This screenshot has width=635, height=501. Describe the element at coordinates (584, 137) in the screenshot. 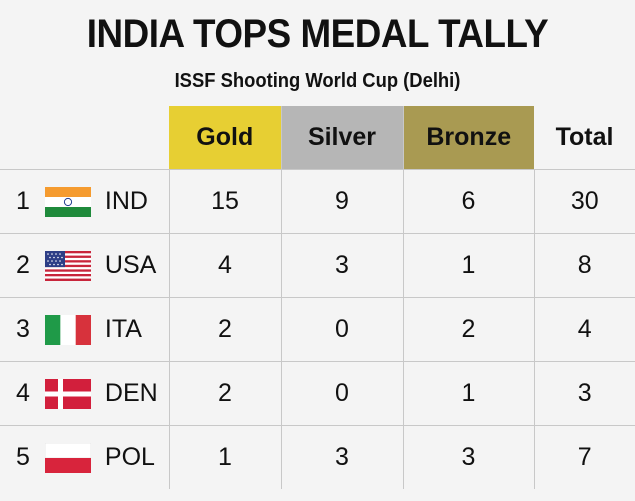

I see `header-total: Total` at that location.